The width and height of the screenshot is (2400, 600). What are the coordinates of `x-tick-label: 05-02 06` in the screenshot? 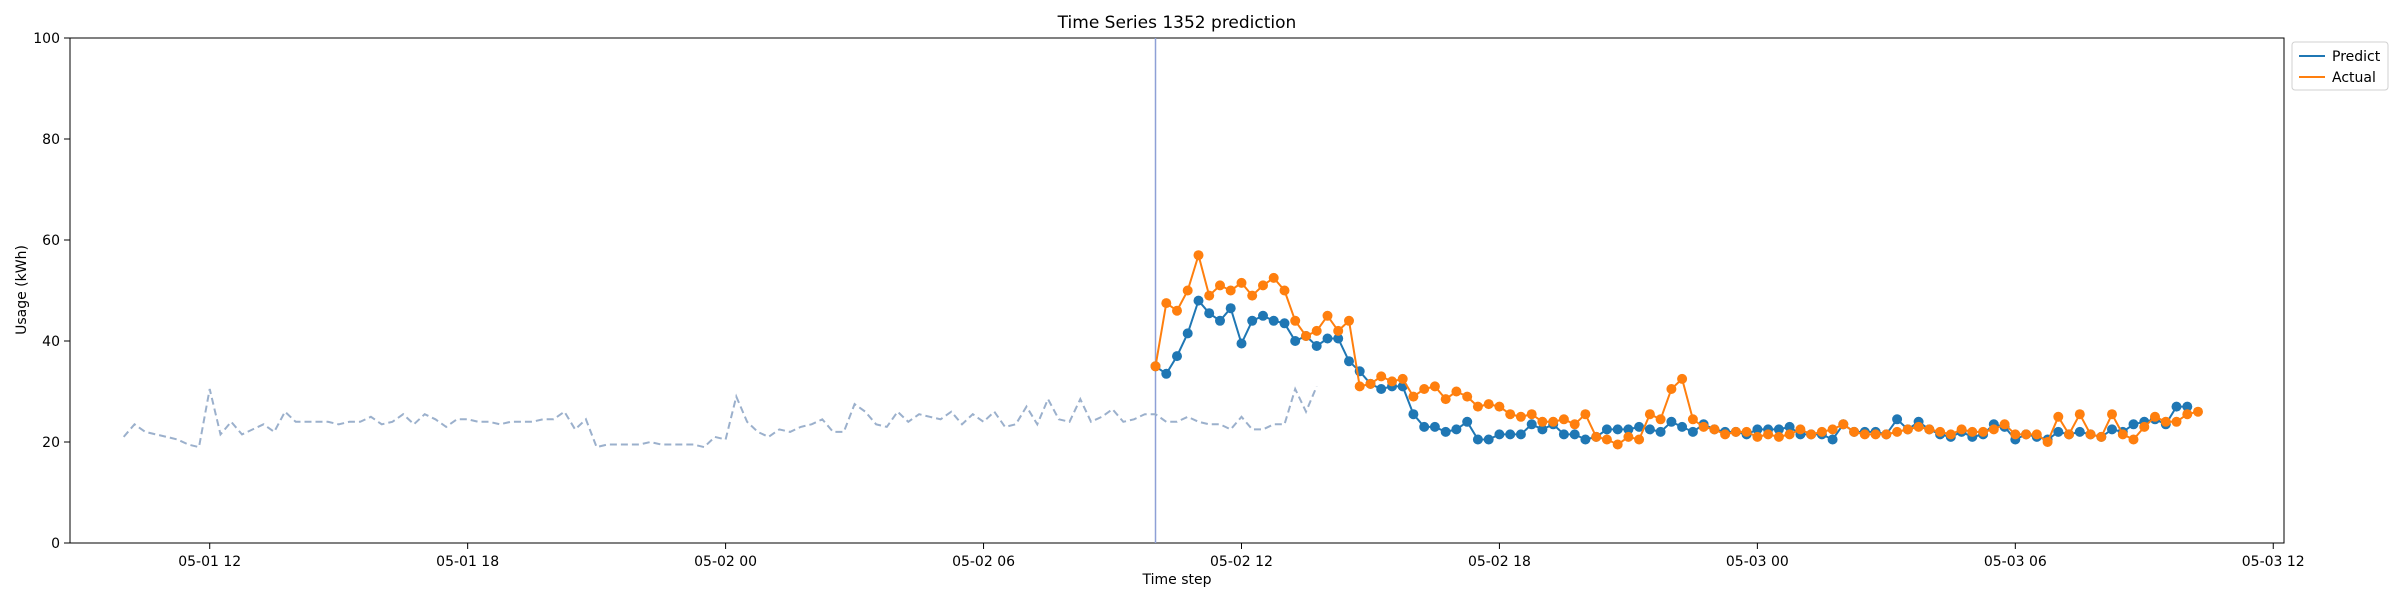 It's located at (983, 562).